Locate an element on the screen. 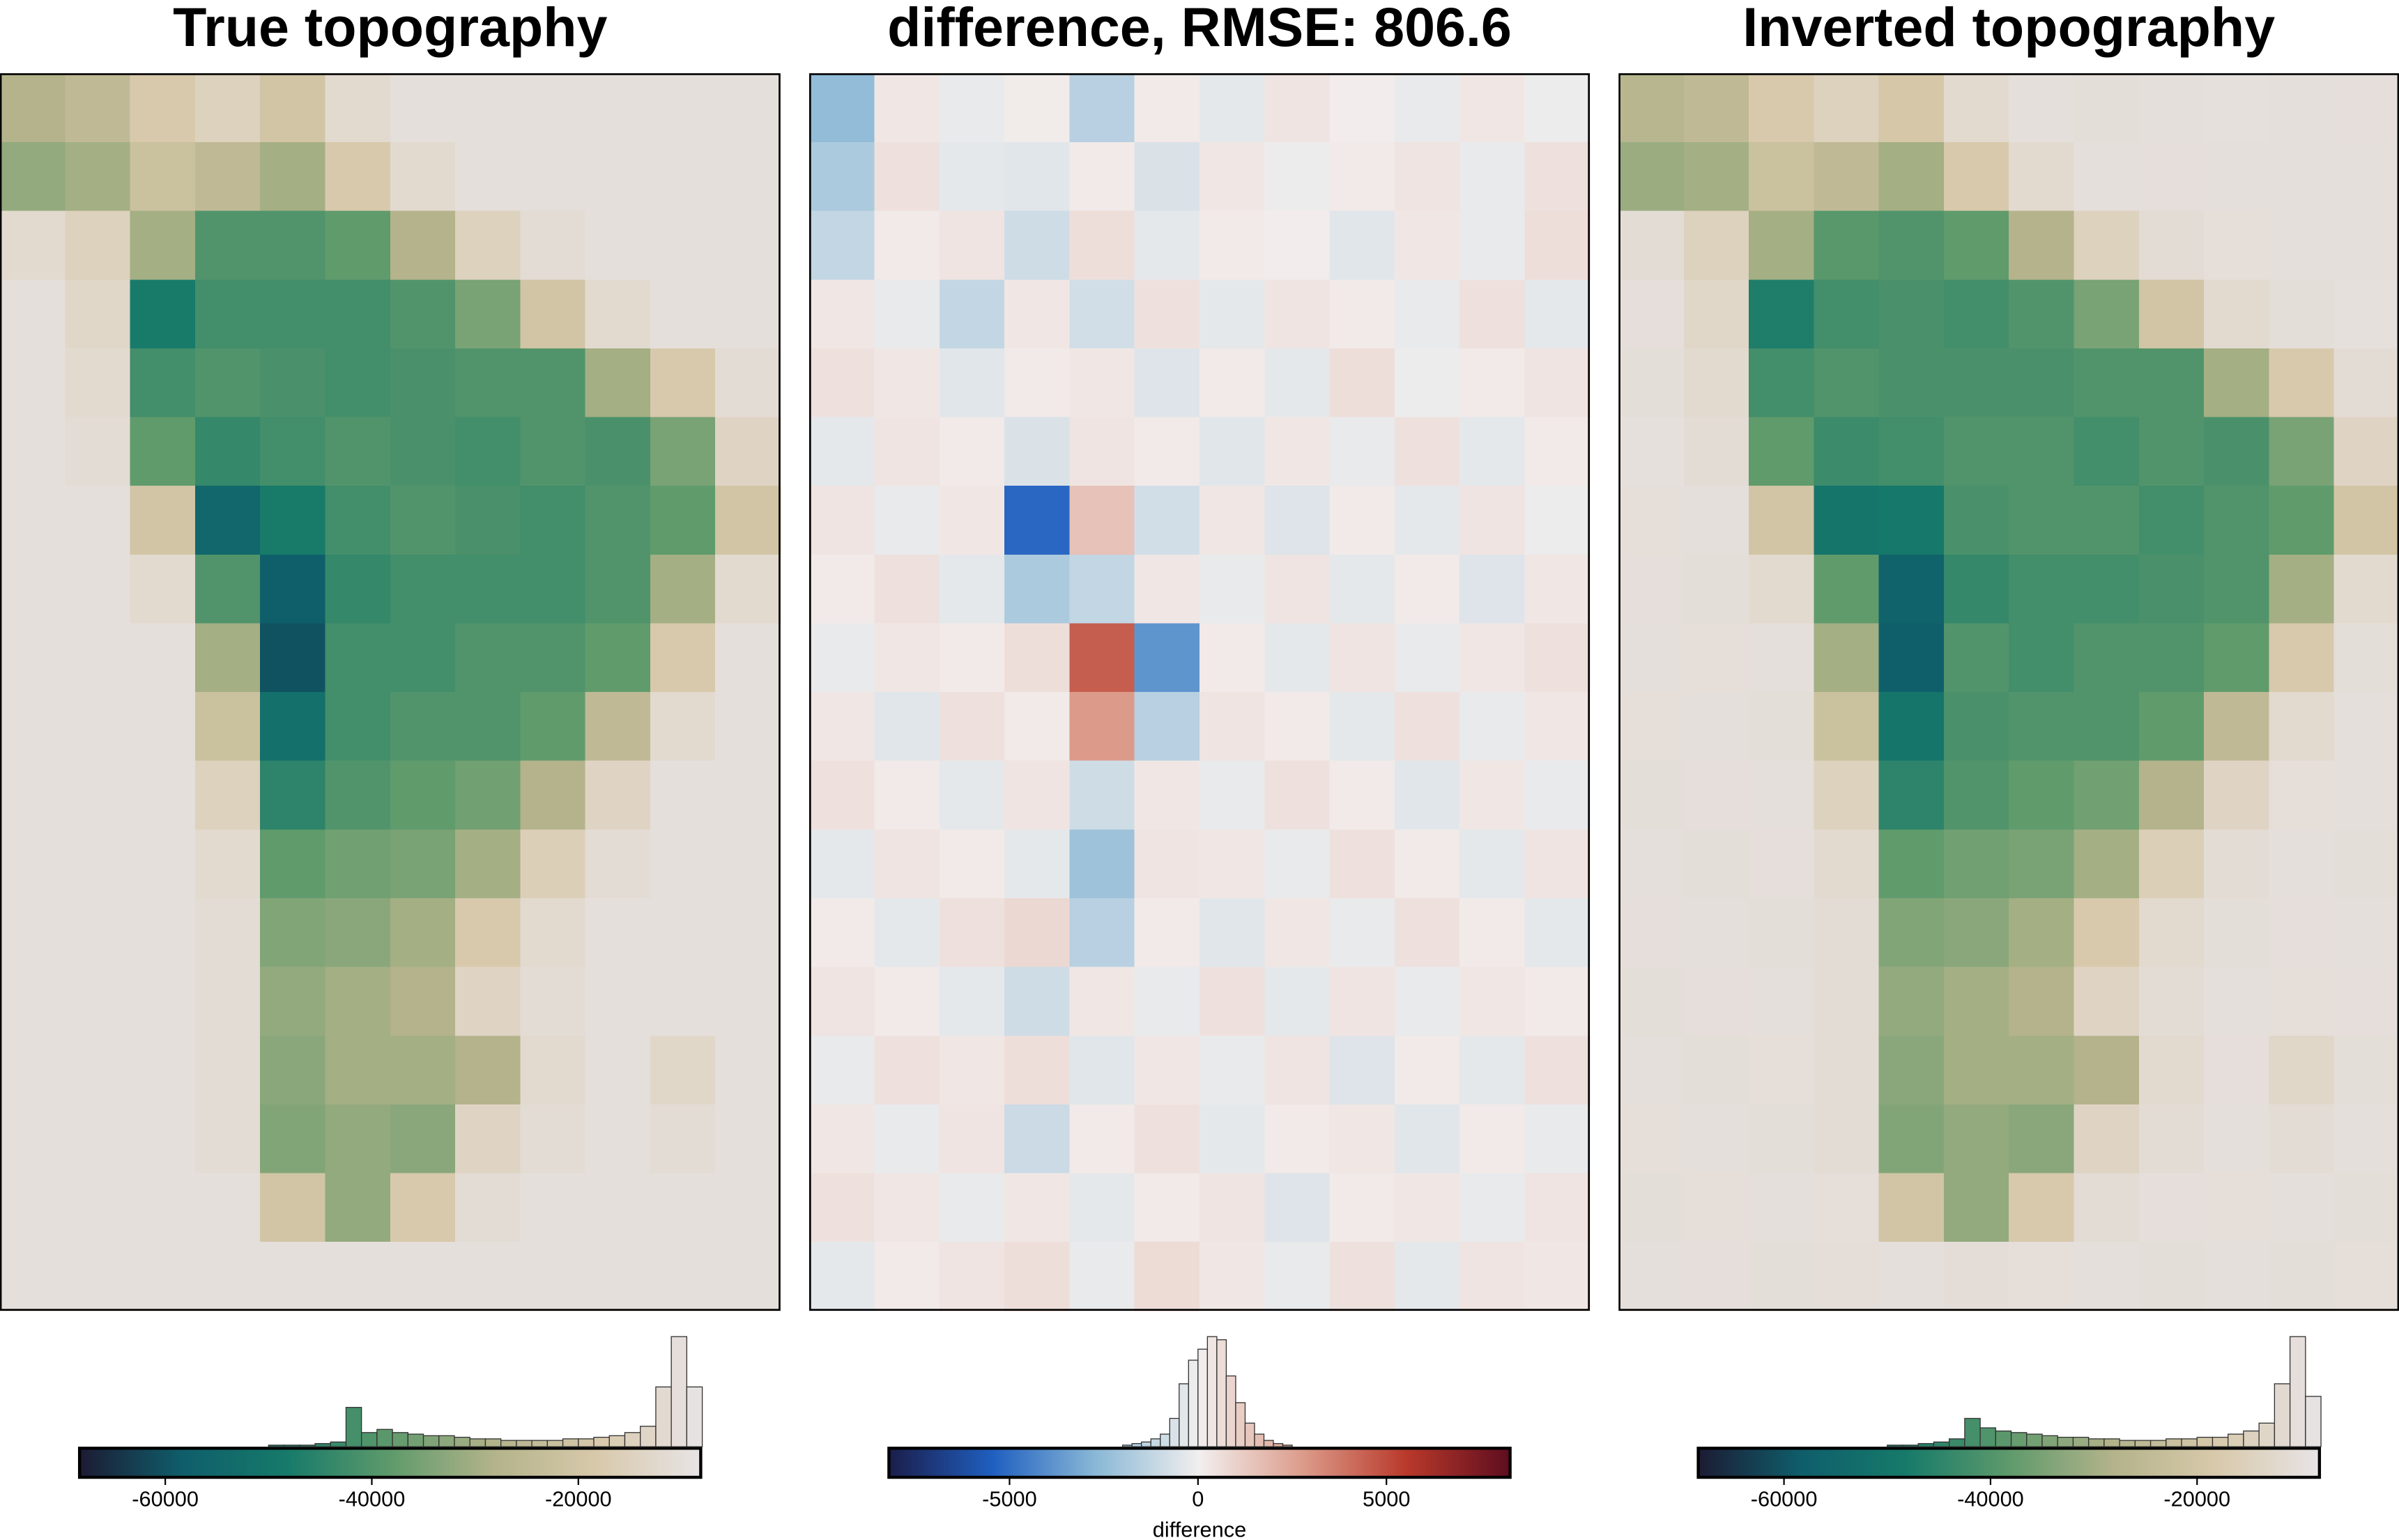  tick-label: -5000 is located at coordinates (1009, 1499).